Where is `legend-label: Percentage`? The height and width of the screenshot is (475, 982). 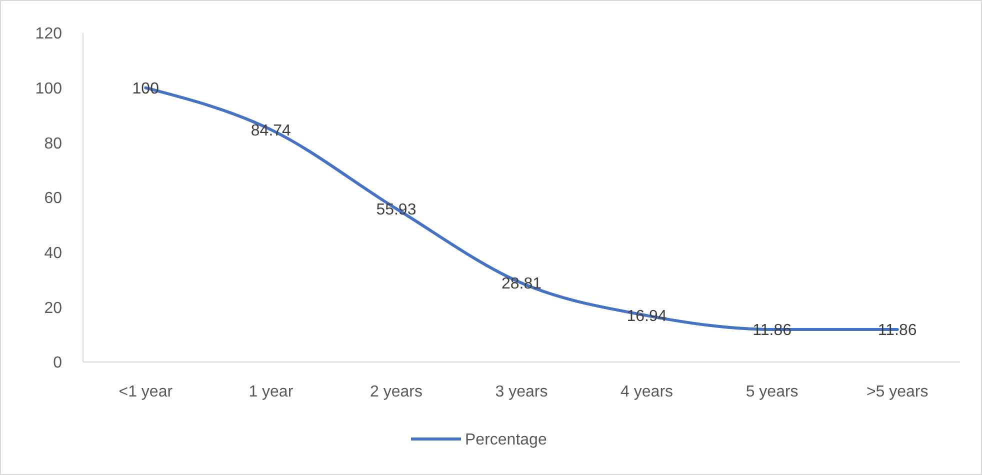
legend-label: Percentage is located at coordinates (506, 440).